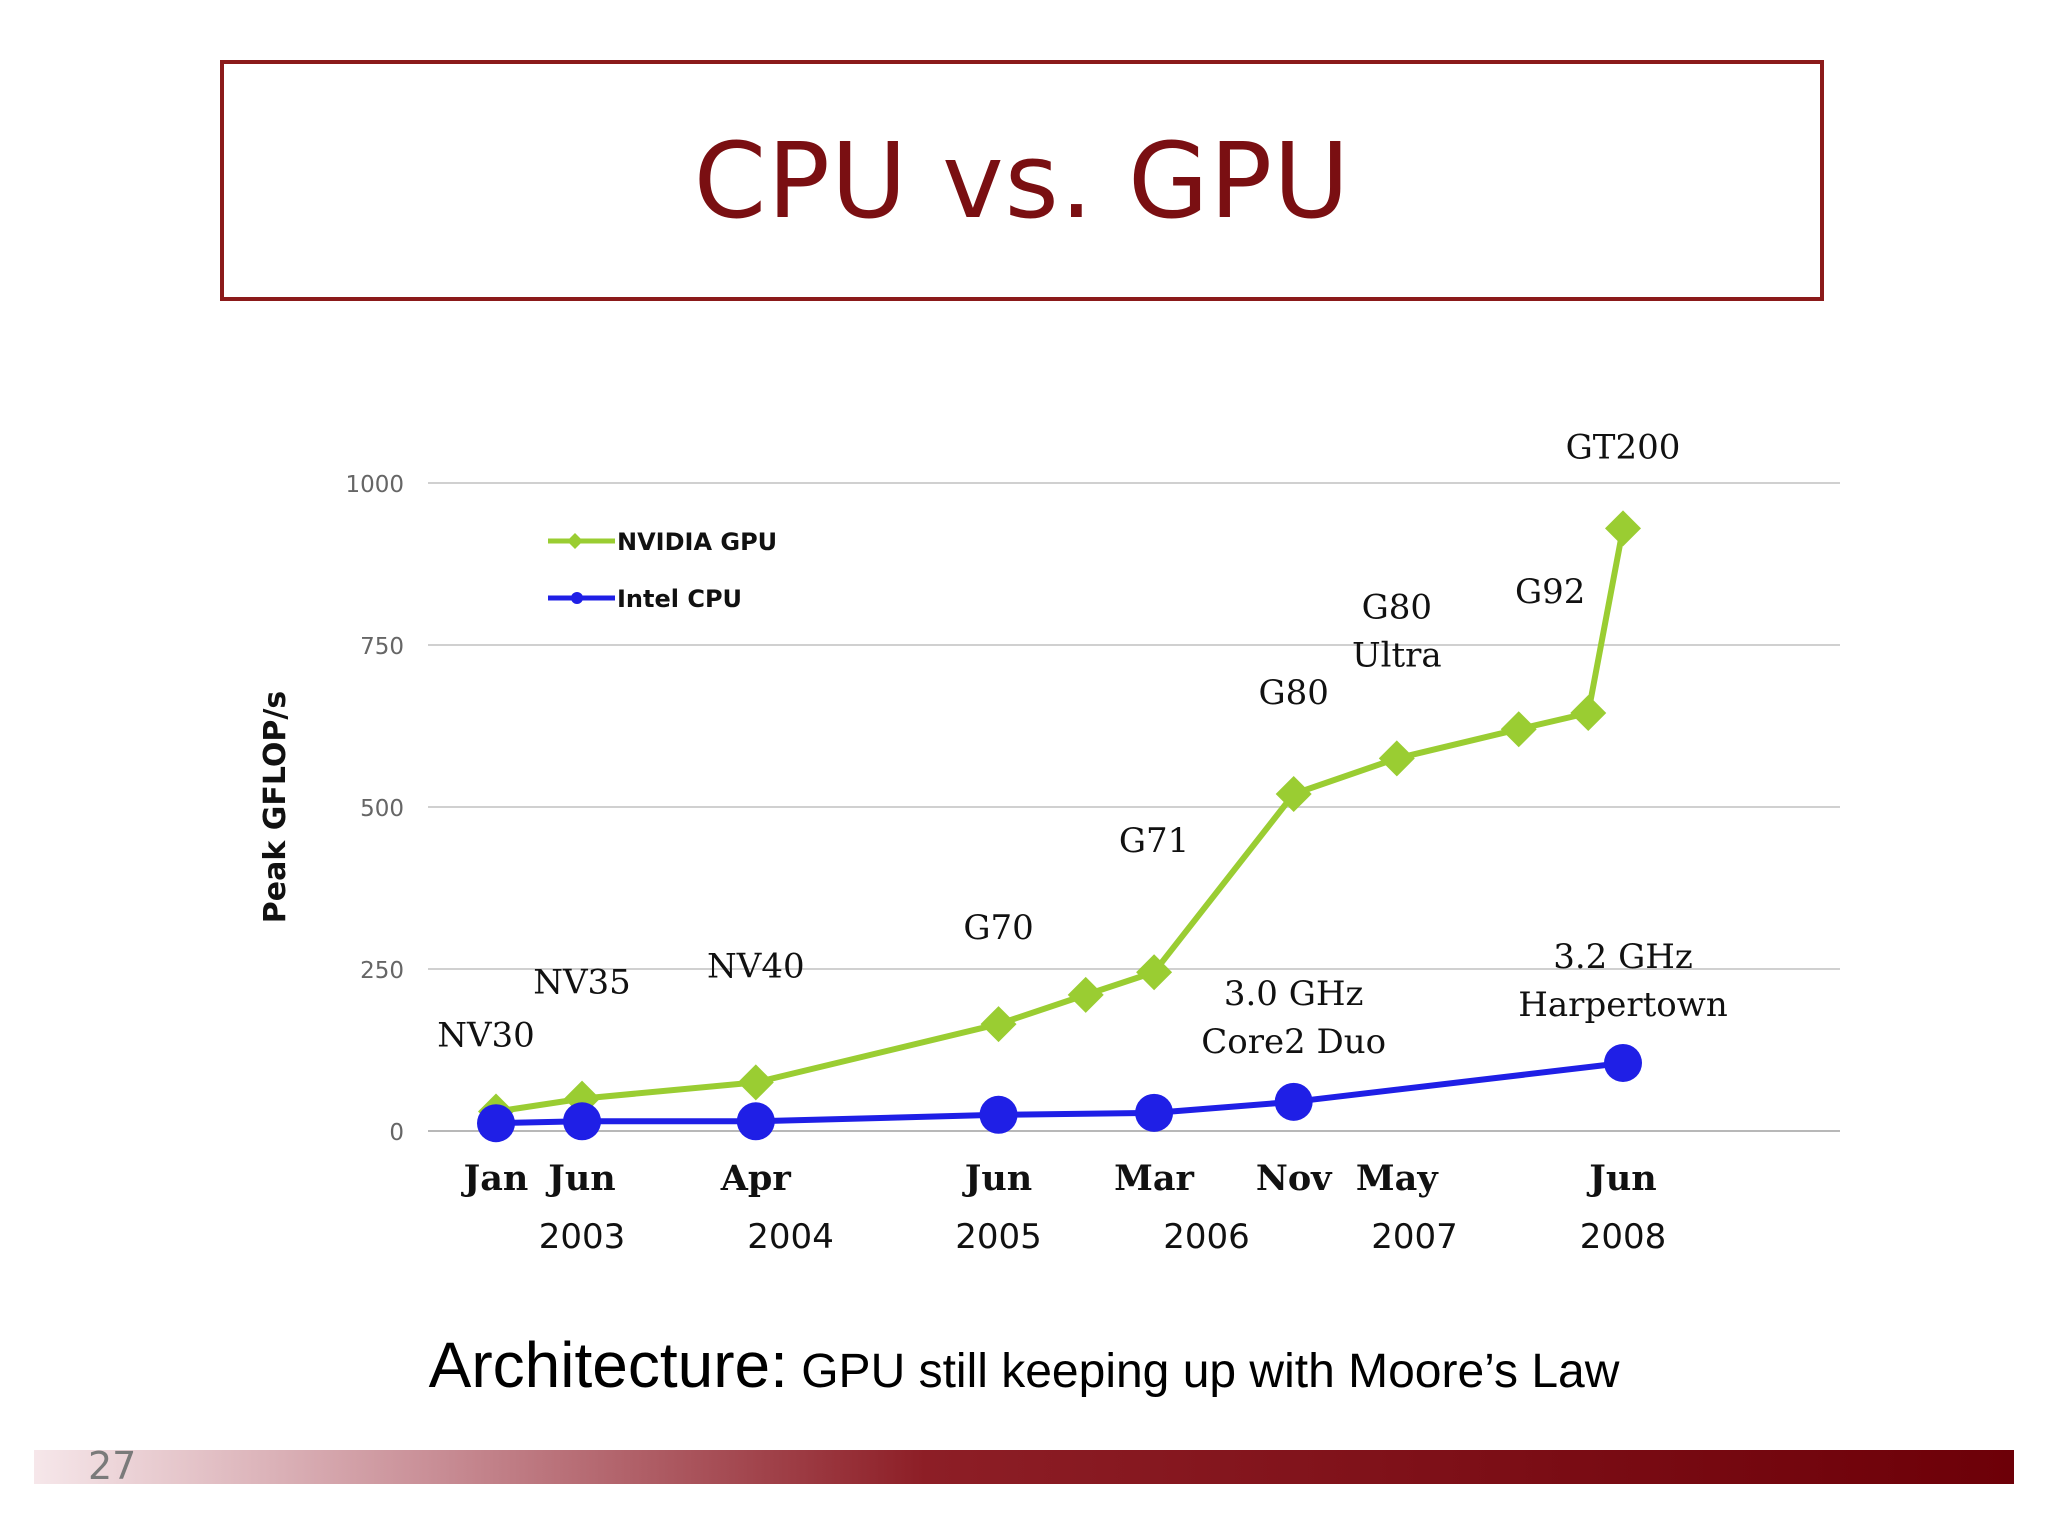  Describe the element at coordinates (1397, 607) in the screenshot. I see `annotation-g80-ultra-line1: G80` at that location.